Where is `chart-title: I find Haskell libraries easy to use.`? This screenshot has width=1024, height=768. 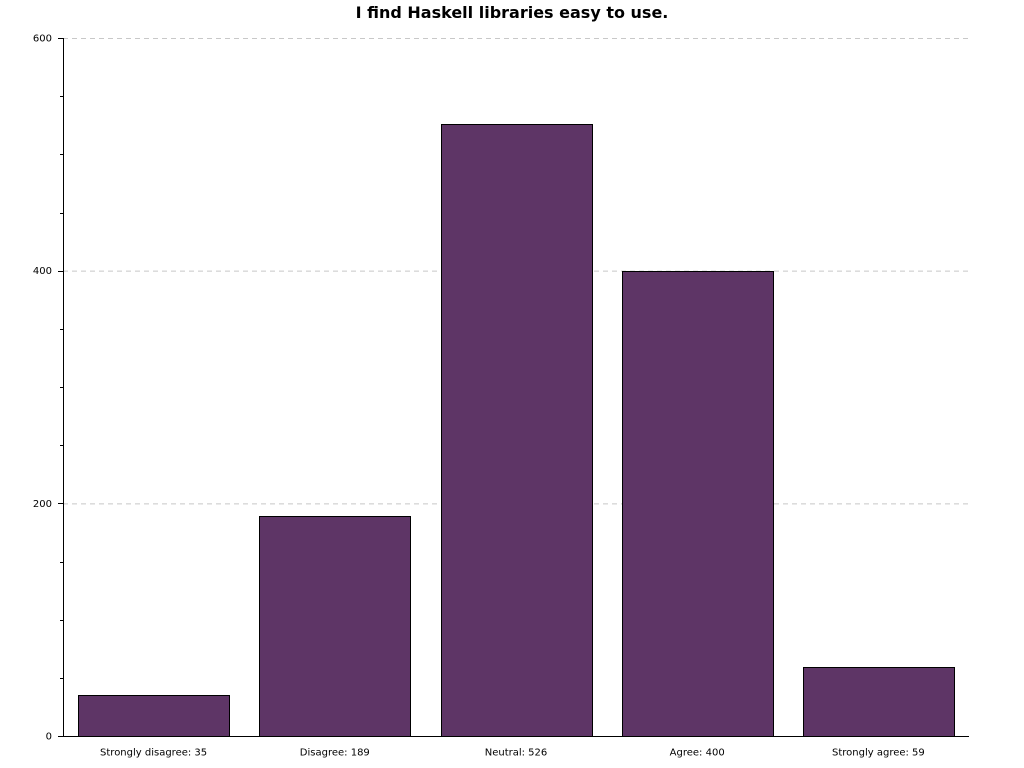 chart-title: I find Haskell libraries easy to use. is located at coordinates (512, 12).